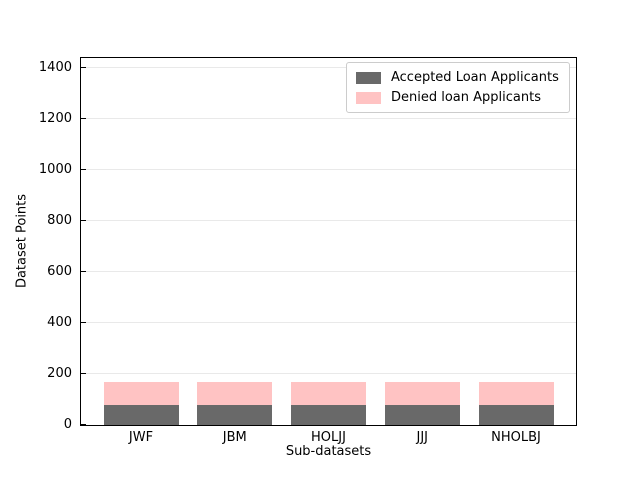 The image size is (640, 480). What do you see at coordinates (422, 437) in the screenshot?
I see `x-tick-label-JJJ: JJJ` at bounding box center [422, 437].